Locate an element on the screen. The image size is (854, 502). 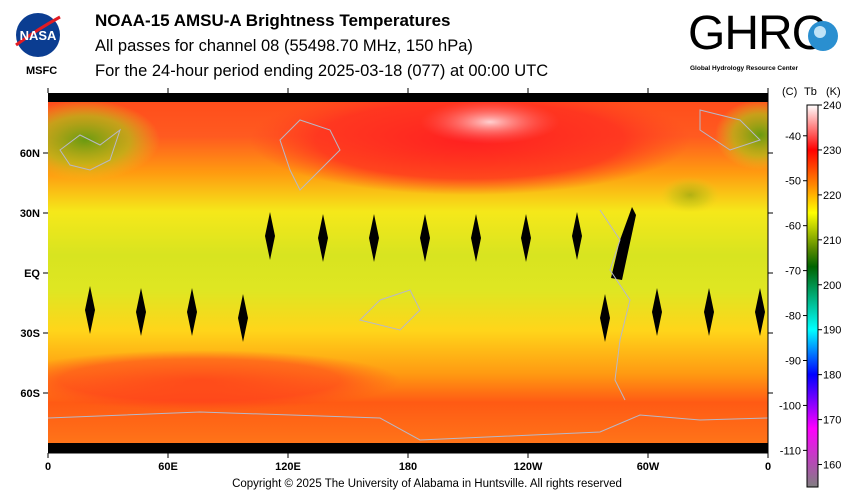
nasa-msfc-label: MSFC is located at coordinates (42, 71).